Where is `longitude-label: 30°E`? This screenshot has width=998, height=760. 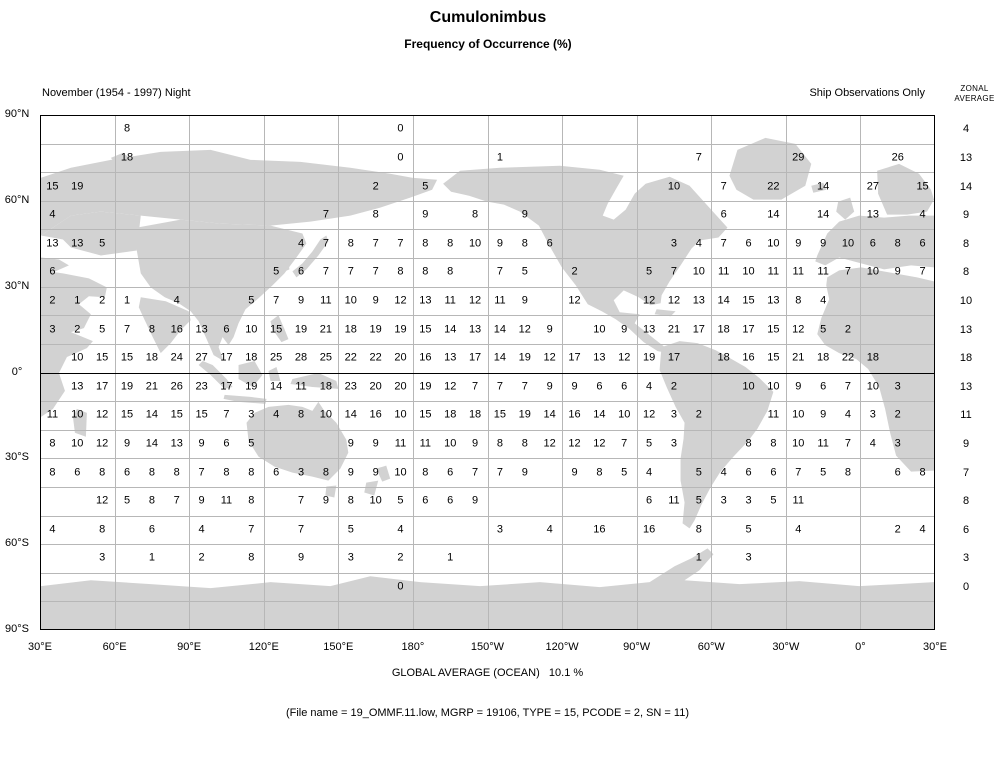
longitude-label: 30°E is located at coordinates (40, 647).